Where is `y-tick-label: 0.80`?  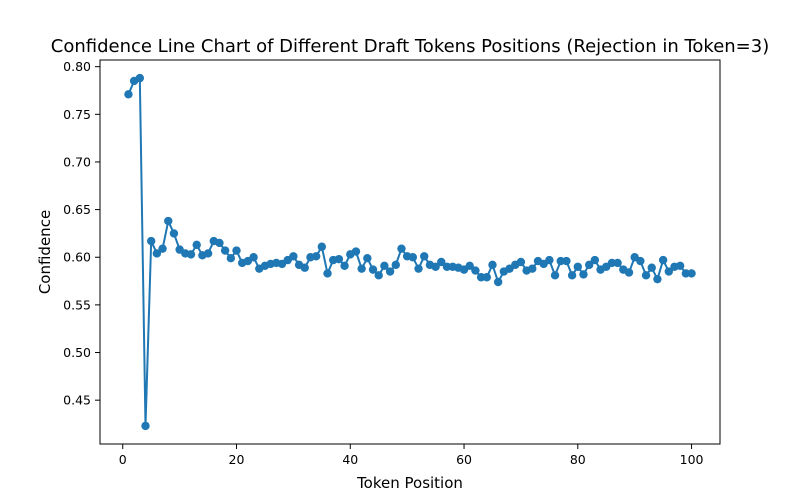
y-tick-label: 0.80 is located at coordinates (77, 66).